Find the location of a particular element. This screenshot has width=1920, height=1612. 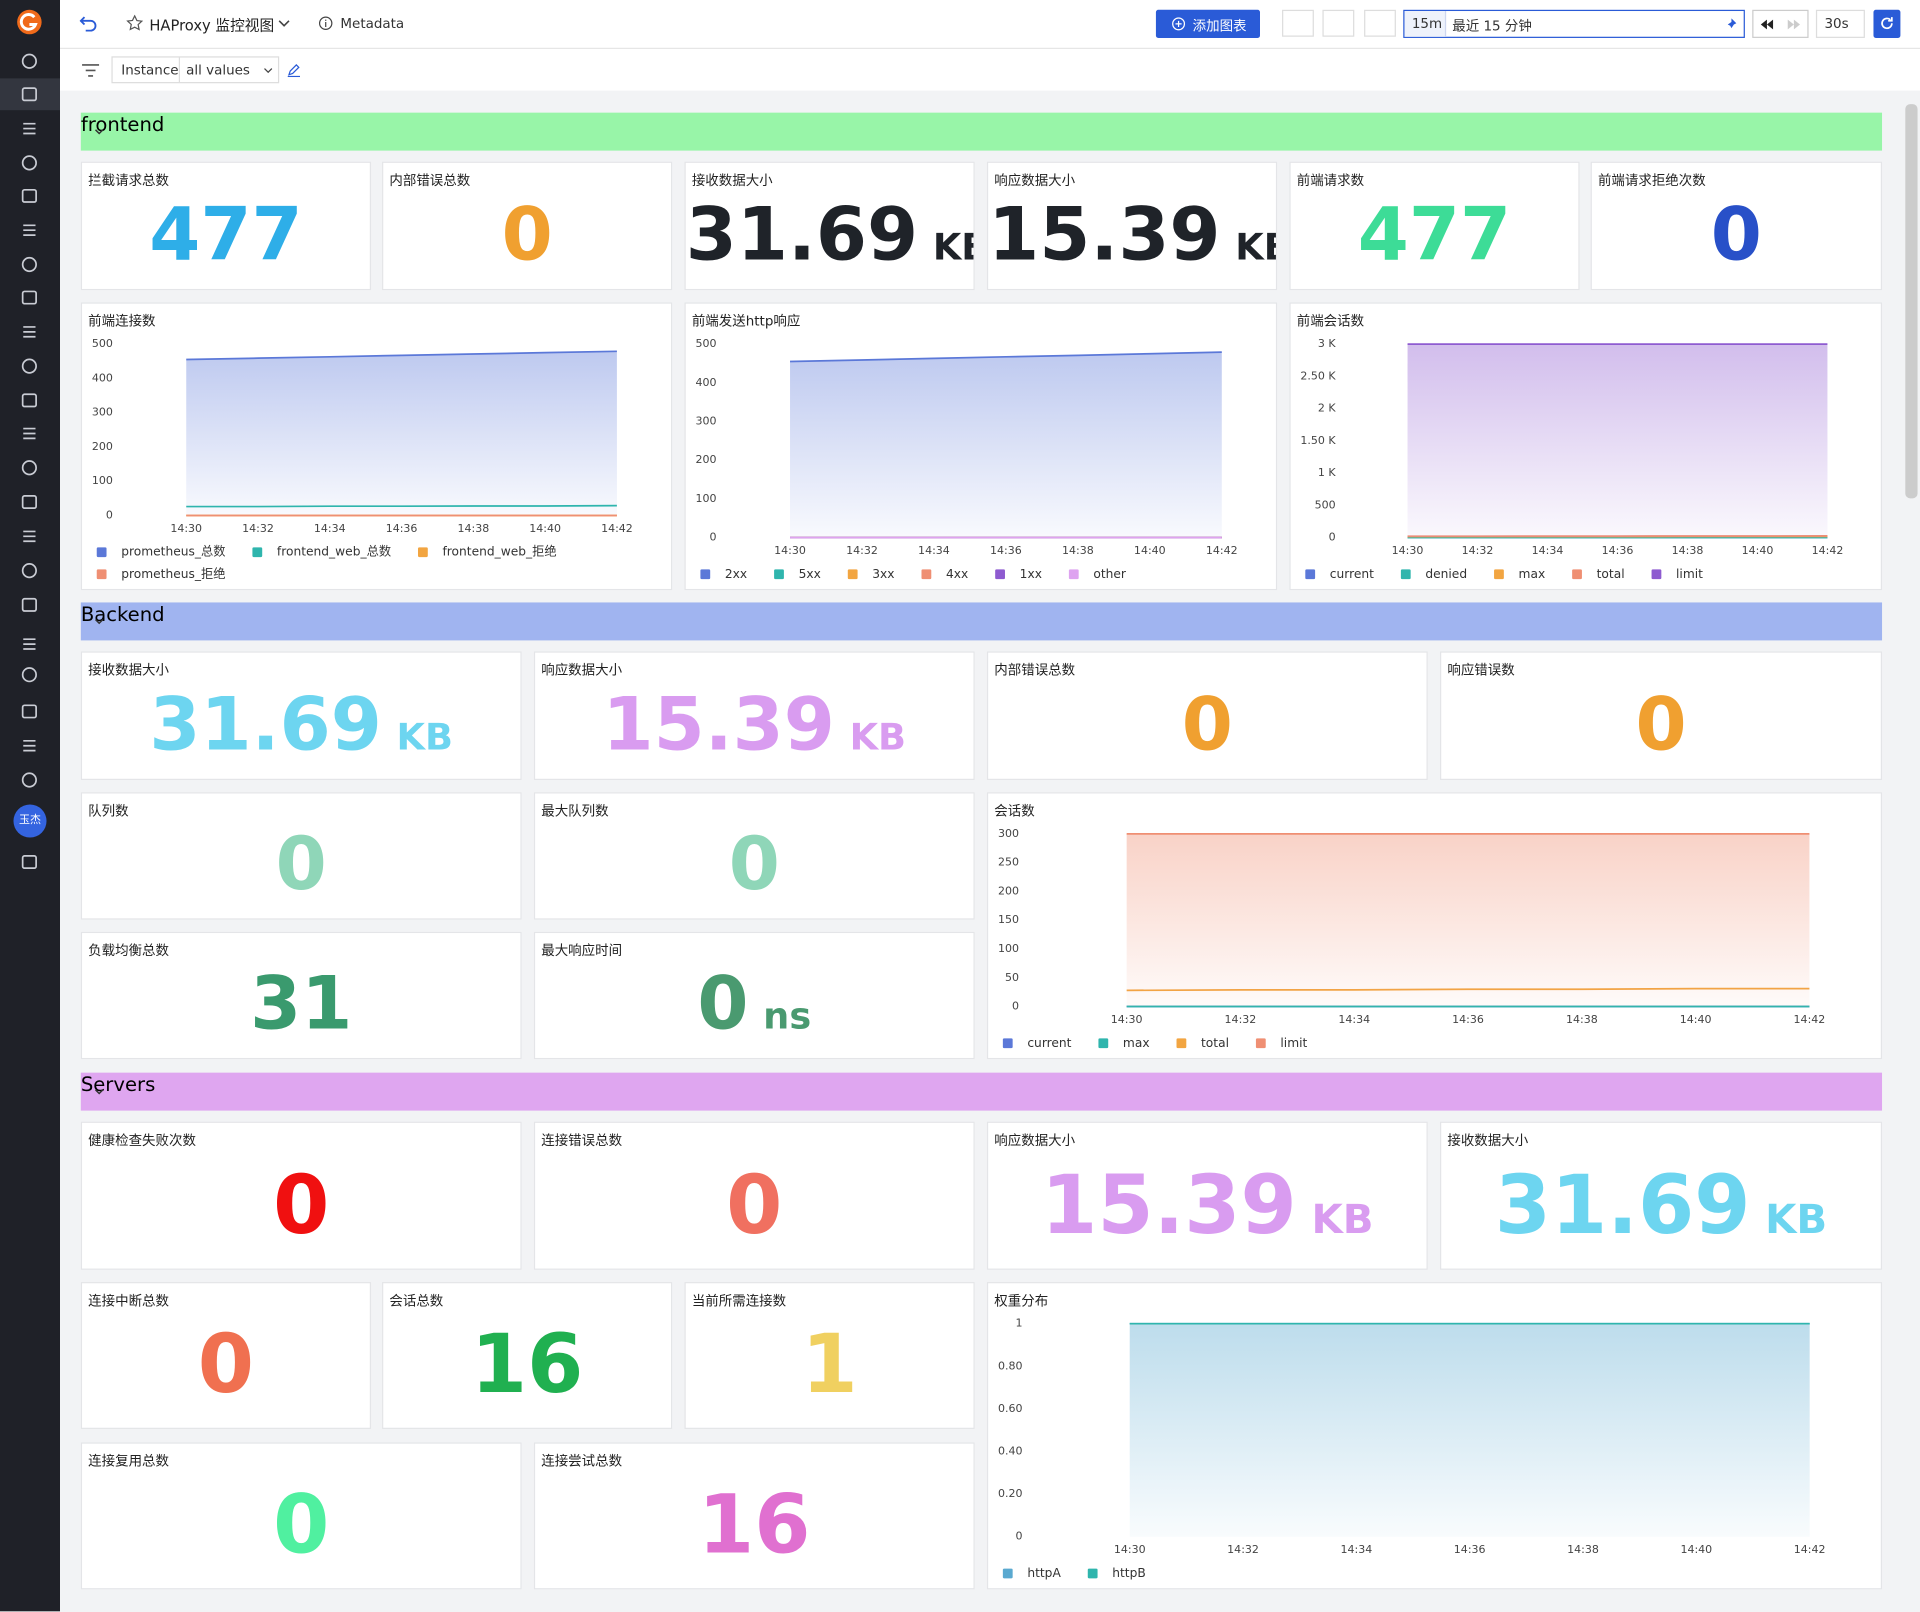

shift-icons is located at coordinates (1781, 24).